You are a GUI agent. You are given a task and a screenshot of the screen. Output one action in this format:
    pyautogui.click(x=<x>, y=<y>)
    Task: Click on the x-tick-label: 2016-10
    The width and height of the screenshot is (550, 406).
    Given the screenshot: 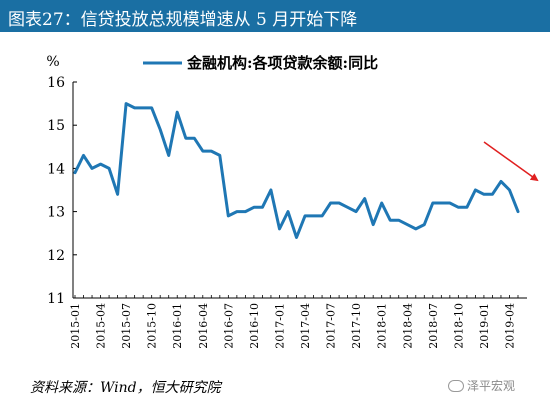 What is the action you would take?
    pyautogui.click(x=254, y=326)
    